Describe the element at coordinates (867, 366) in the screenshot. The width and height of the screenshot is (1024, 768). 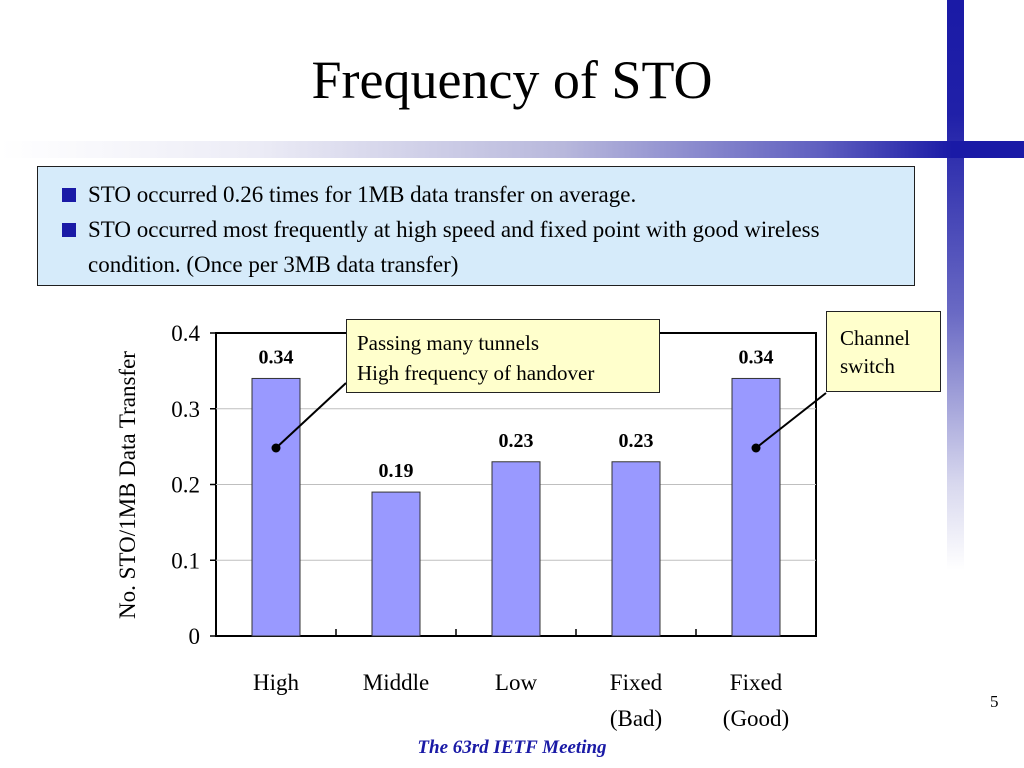
I see `annotation-line: switch` at that location.